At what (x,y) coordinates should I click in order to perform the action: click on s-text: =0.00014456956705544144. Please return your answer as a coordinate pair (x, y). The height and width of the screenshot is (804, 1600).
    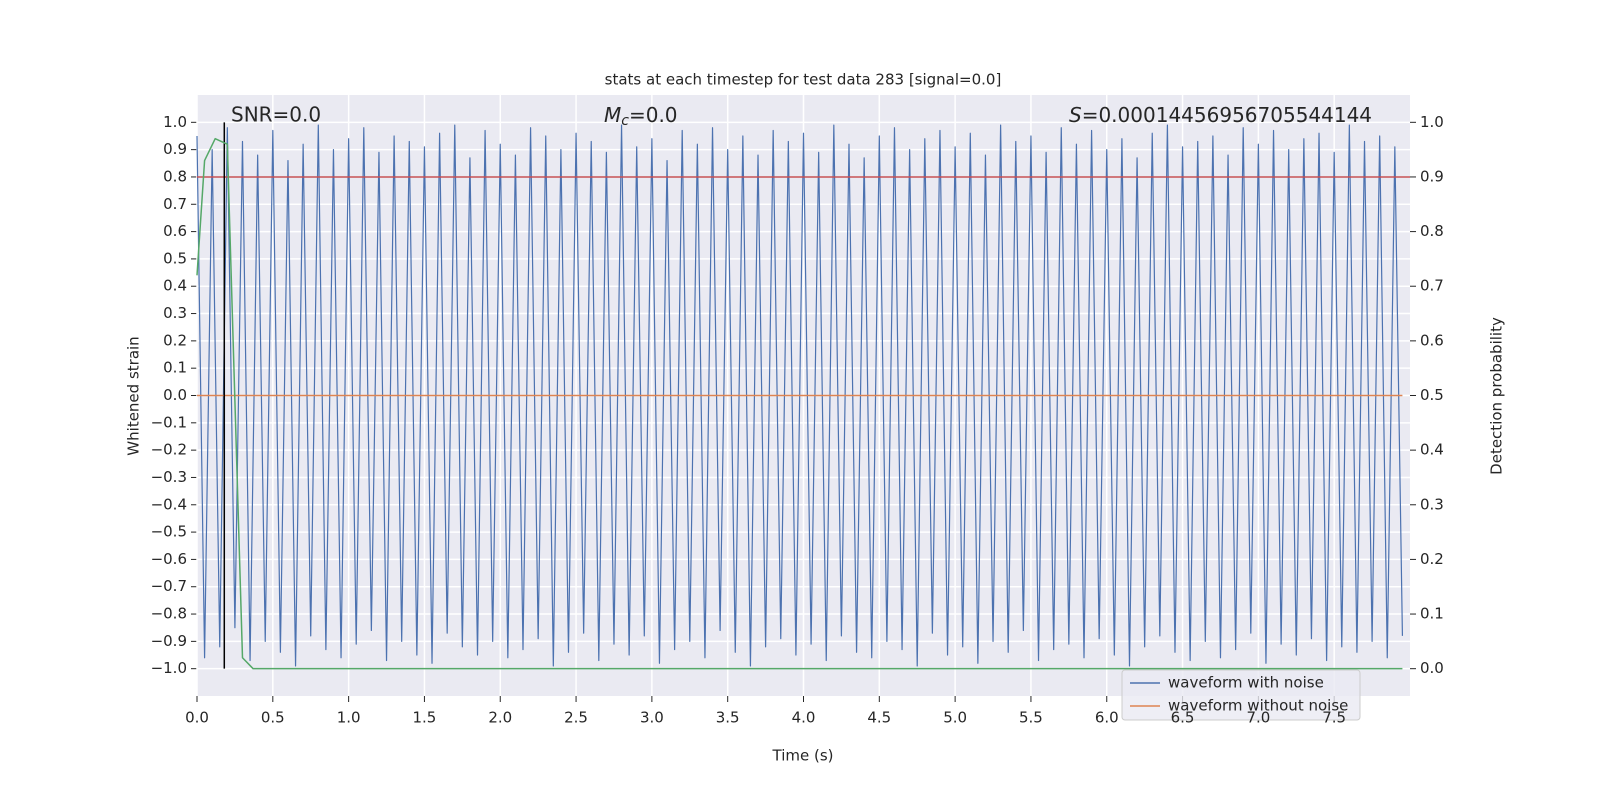
    Looking at the image, I should click on (1227, 115).